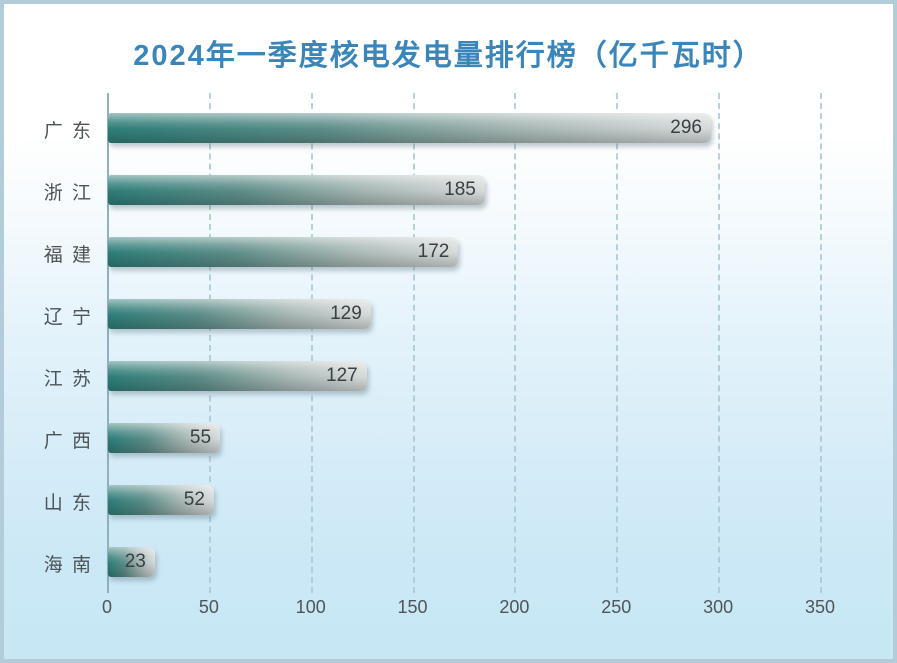  I want to click on x-tick-label-200: 200, so click(514, 607).